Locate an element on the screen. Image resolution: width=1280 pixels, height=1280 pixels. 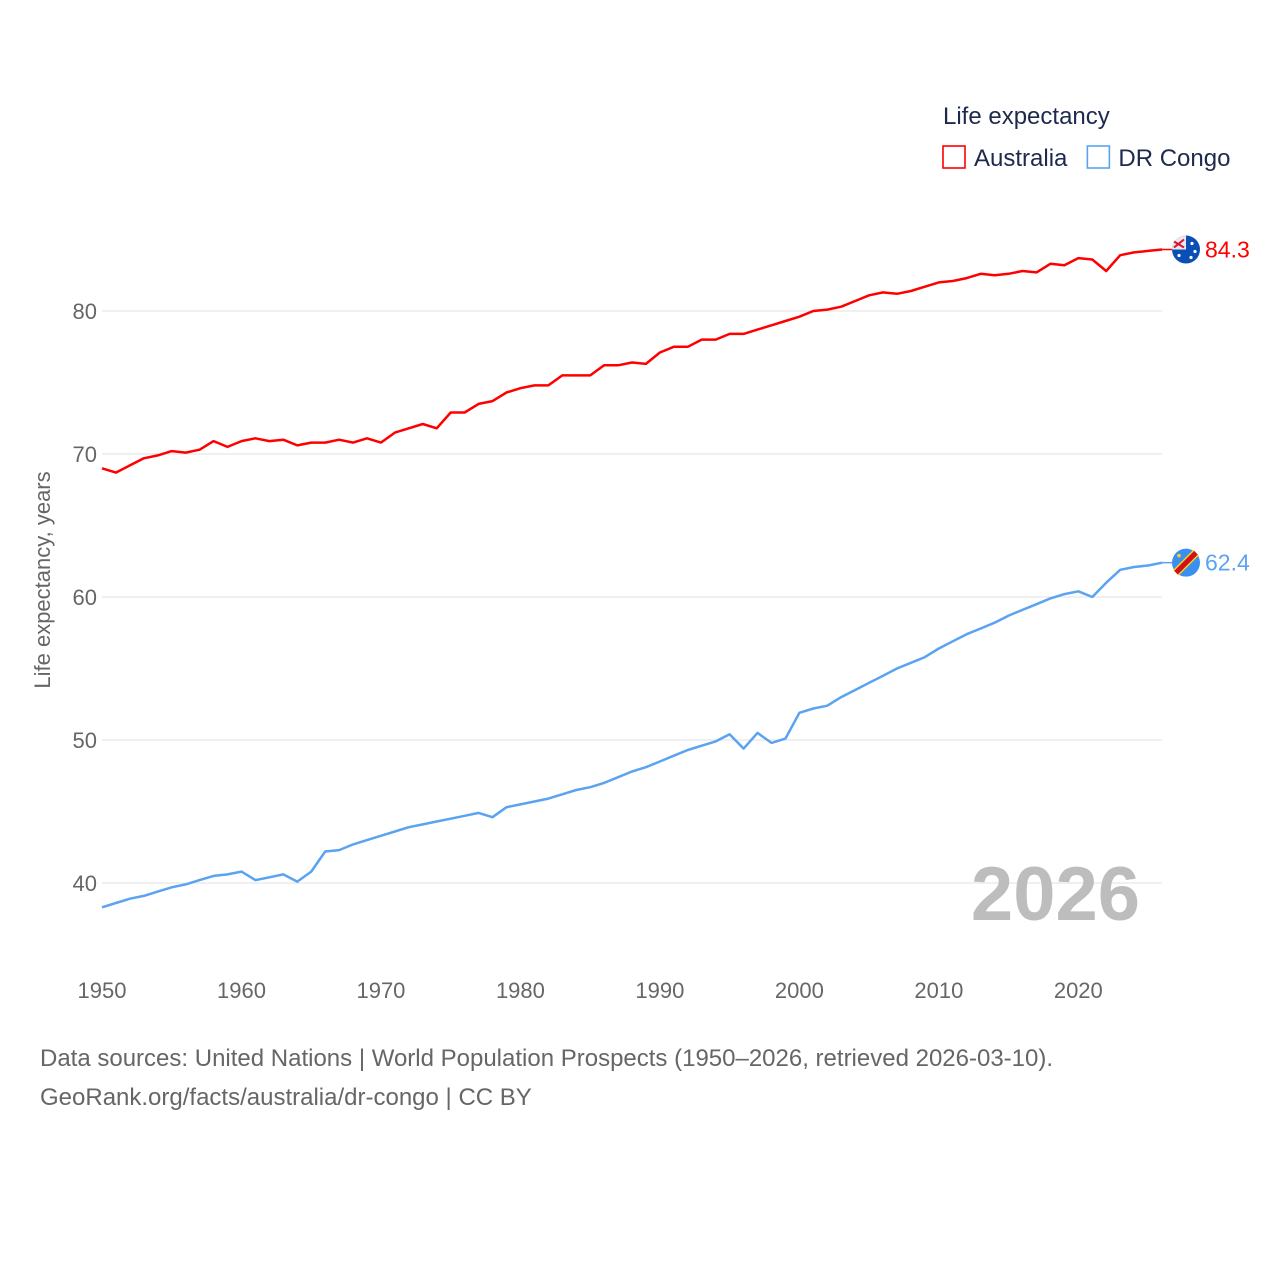
year-watermark: 2026 is located at coordinates (1055, 894).